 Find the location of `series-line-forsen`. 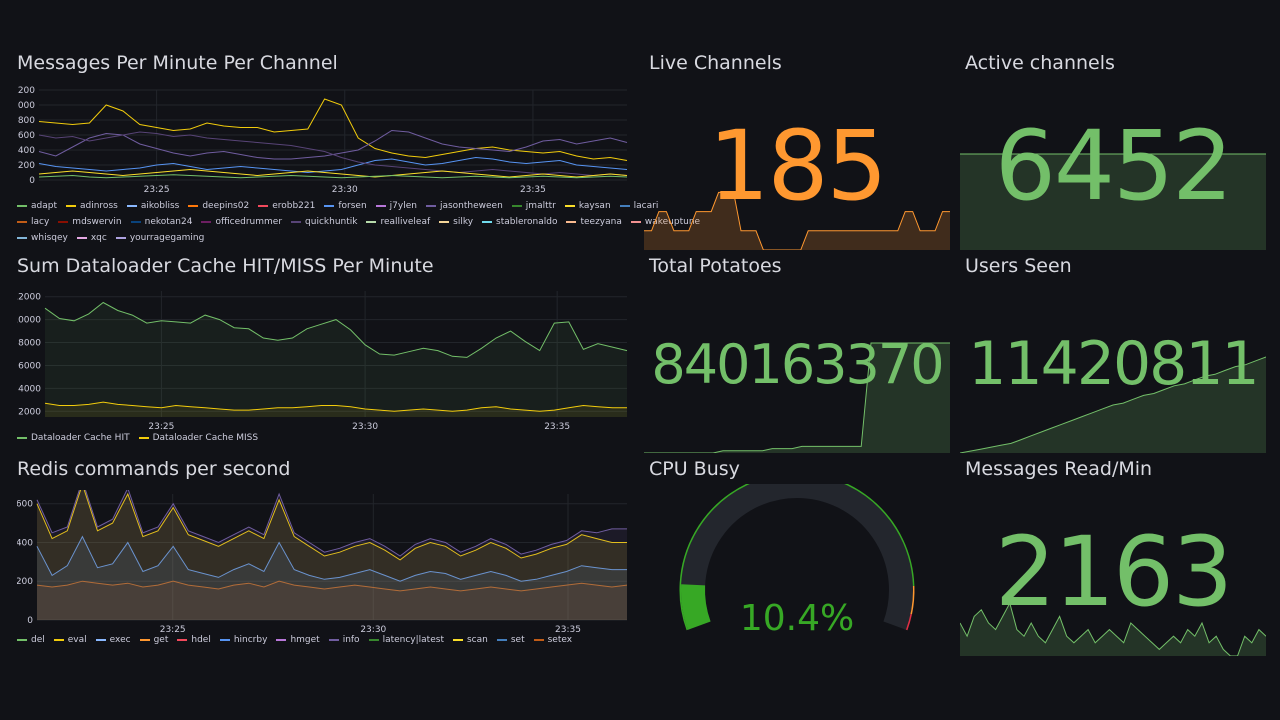

series-line-forsen is located at coordinates (333, 165).